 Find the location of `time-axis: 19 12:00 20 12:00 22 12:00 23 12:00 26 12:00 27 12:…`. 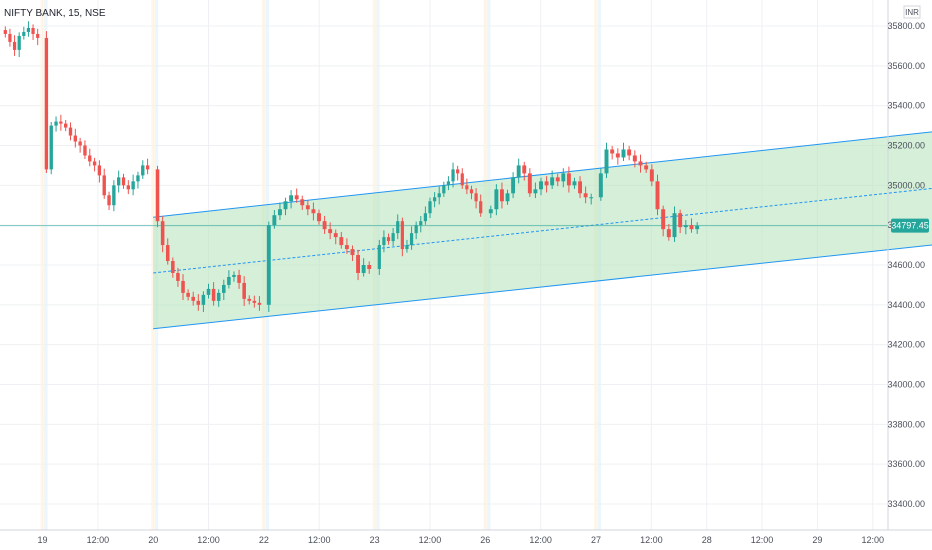

time-axis: 19 12:00 20 12:00 22 12:00 23 12:00 26 12:00 27 12:… is located at coordinates (460, 540).